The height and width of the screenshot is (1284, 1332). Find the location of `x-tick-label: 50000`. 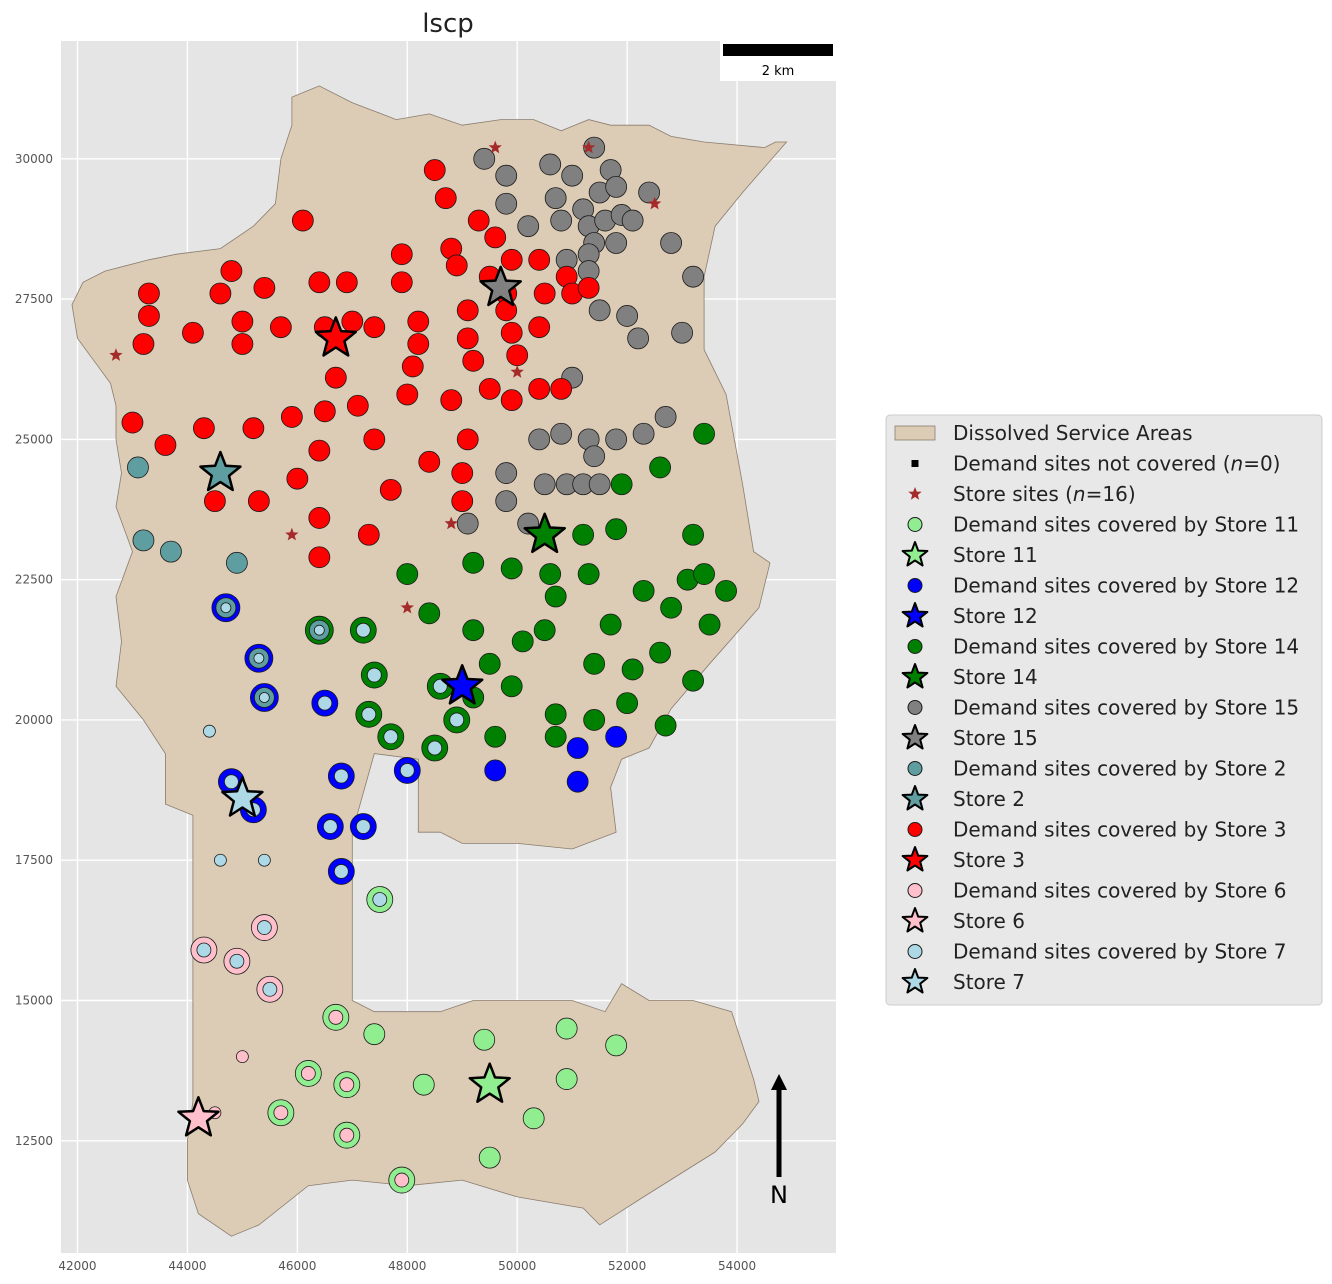

x-tick-label: 50000 is located at coordinates (517, 1266).